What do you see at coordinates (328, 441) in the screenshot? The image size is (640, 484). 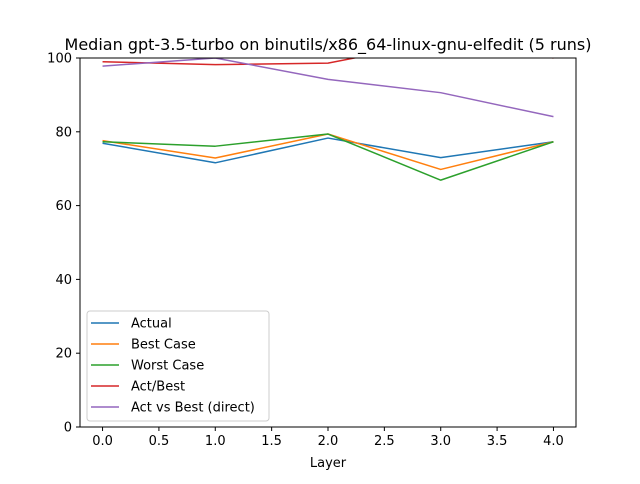 I see `x-tick-label: 2.0` at bounding box center [328, 441].